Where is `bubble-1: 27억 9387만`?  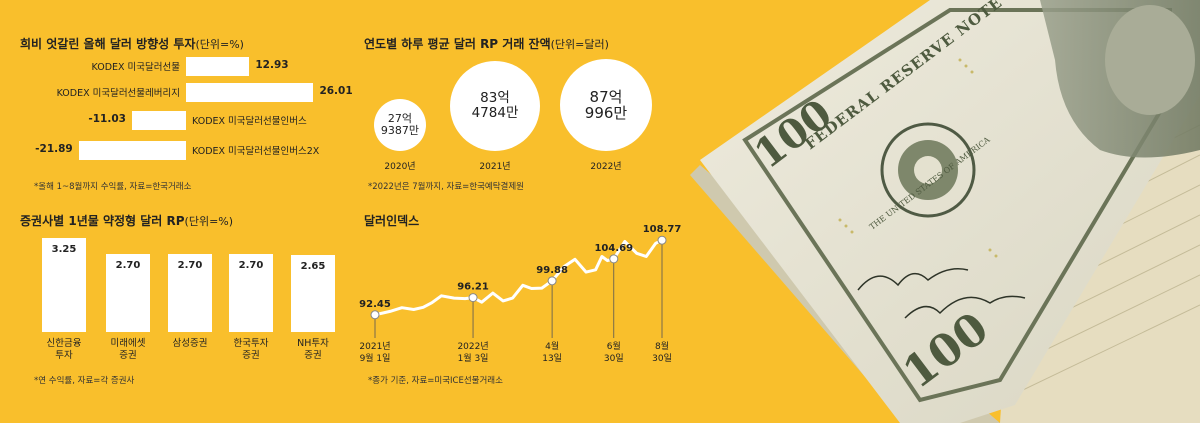 bubble-1: 27억 9387만 is located at coordinates (400, 124).